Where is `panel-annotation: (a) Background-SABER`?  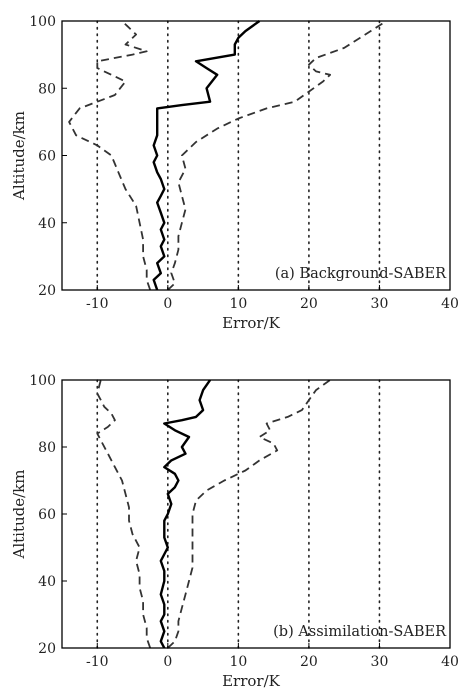
panel-annotation: (a) Background-SABER is located at coordinates (361, 274).